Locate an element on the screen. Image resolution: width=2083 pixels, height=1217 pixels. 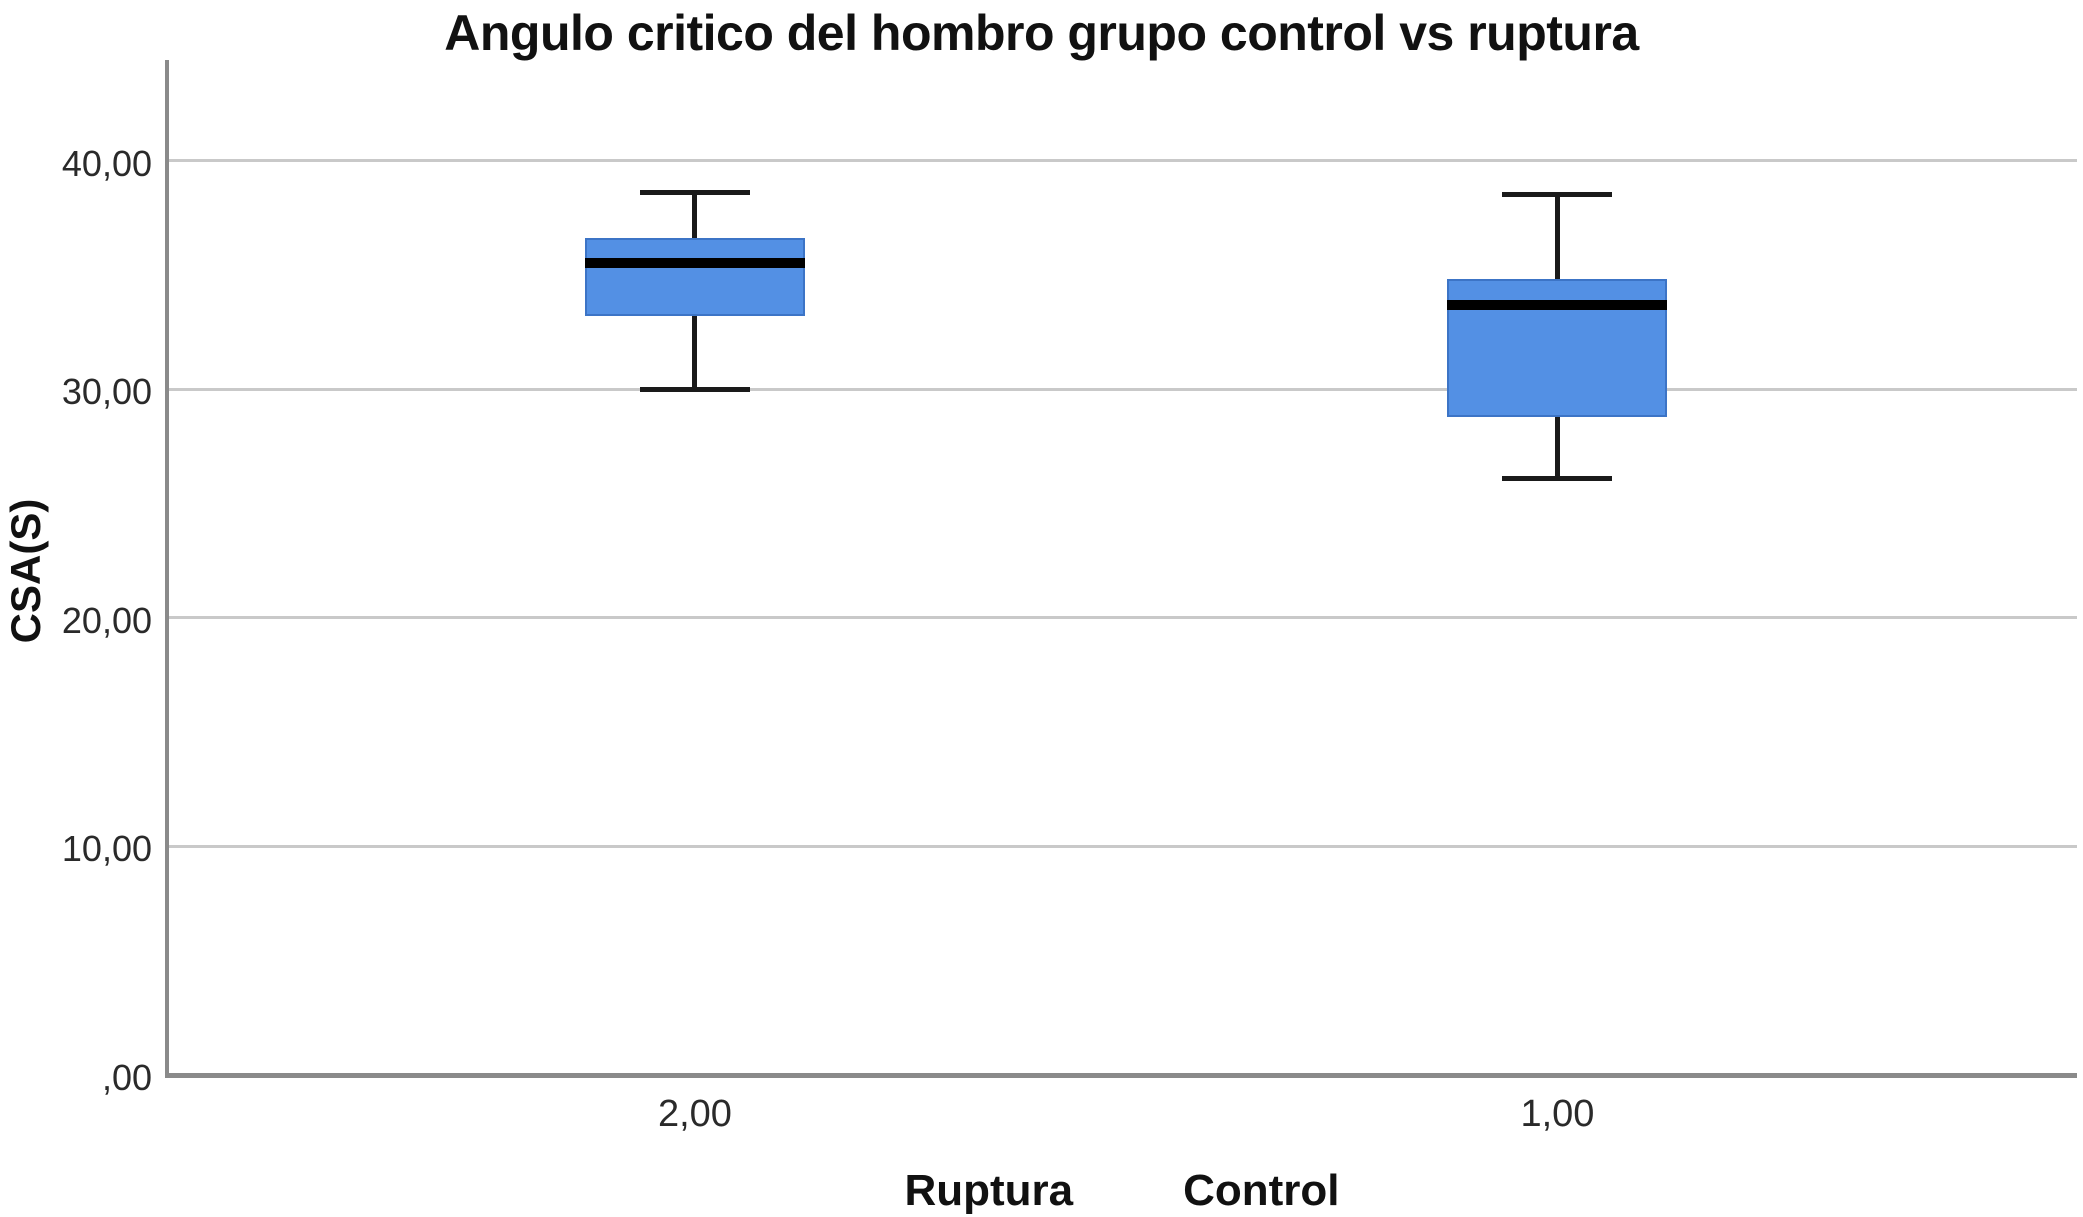
x-tick-label-ruptura: 2,00 is located at coordinates (694, 1114).